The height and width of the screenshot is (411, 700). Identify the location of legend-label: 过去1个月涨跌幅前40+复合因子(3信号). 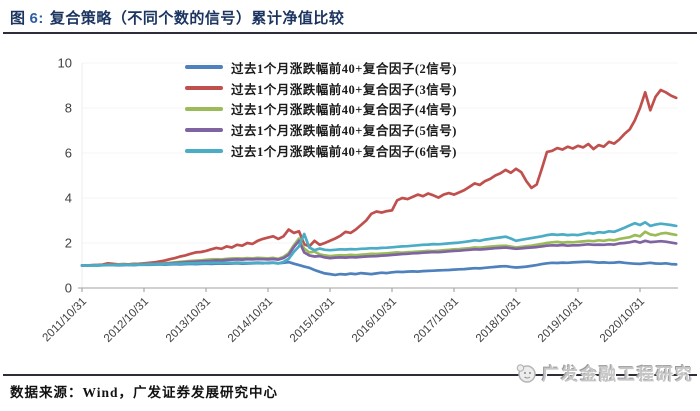
(344, 89).